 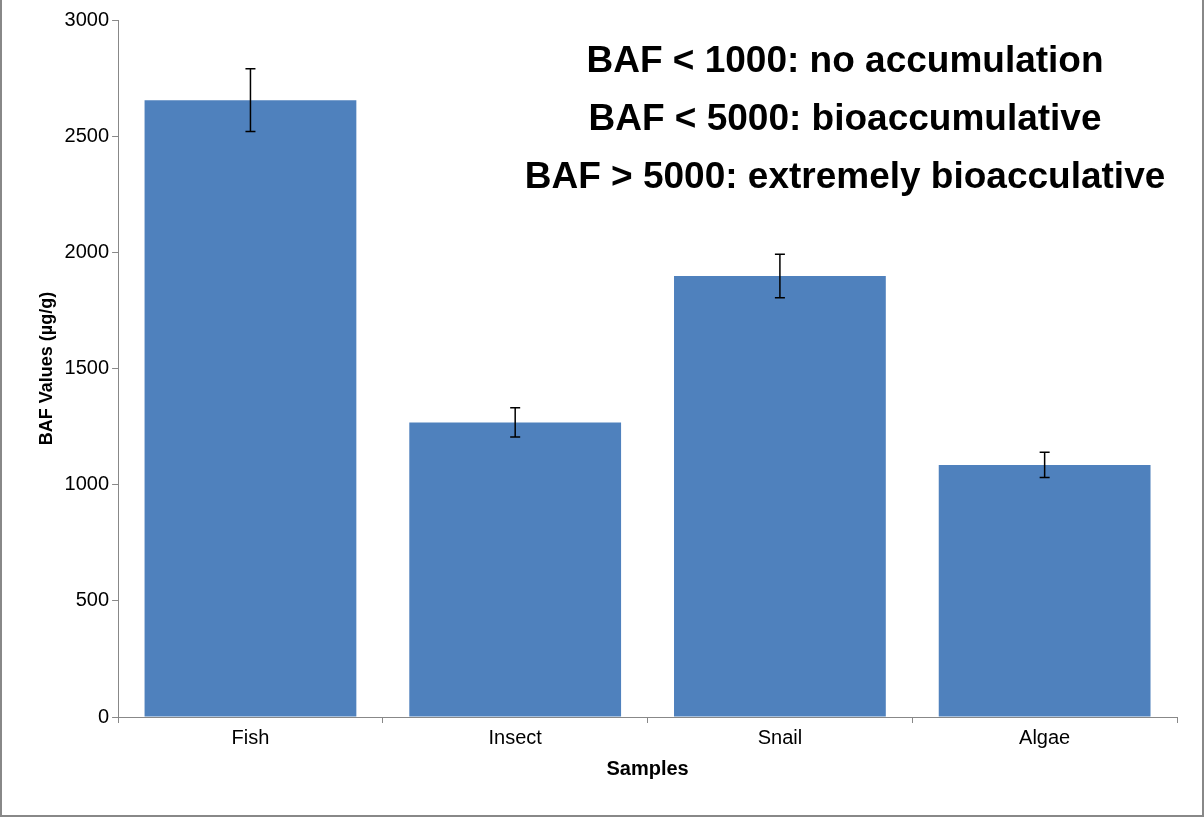 I want to click on y-tick-label: 3000, so click(x=87, y=18).